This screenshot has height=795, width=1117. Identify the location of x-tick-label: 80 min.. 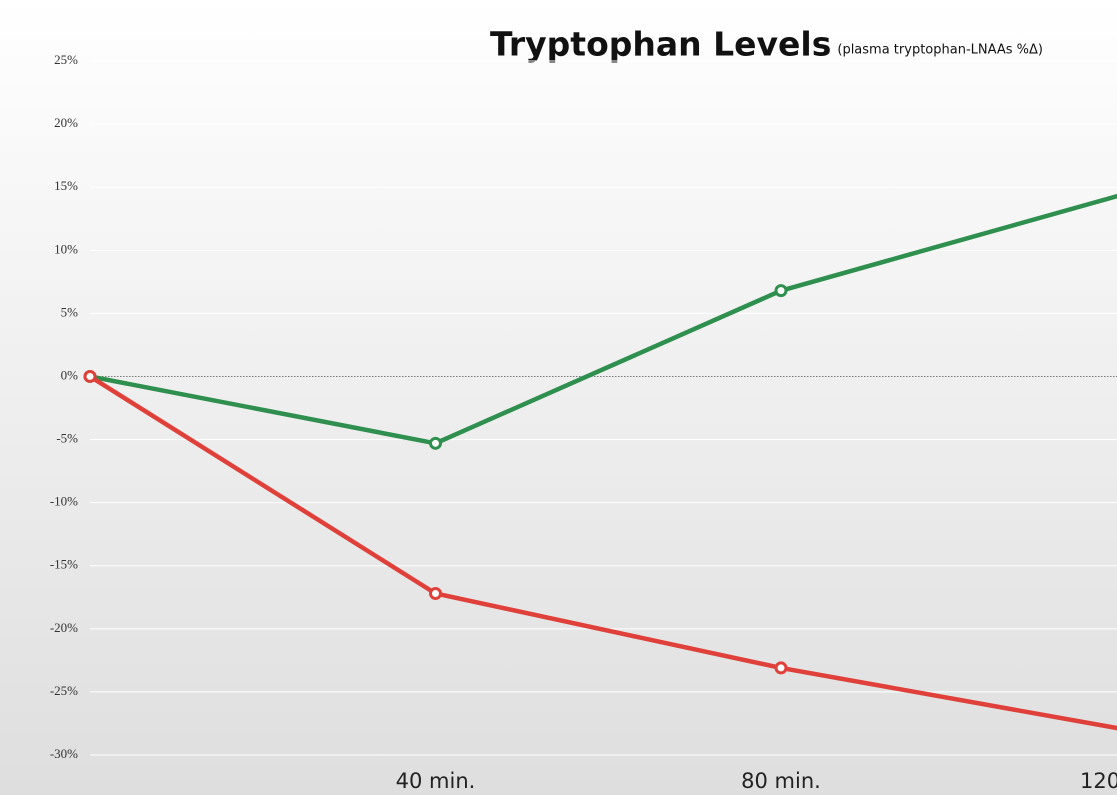
(781, 781).